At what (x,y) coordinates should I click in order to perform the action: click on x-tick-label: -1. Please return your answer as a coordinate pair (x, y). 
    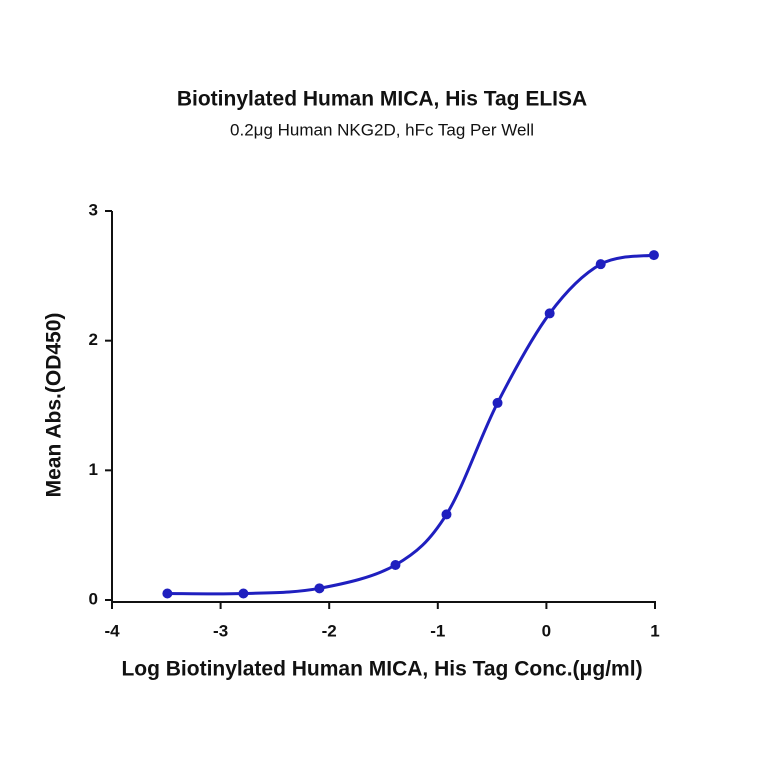
    Looking at the image, I should click on (437, 630).